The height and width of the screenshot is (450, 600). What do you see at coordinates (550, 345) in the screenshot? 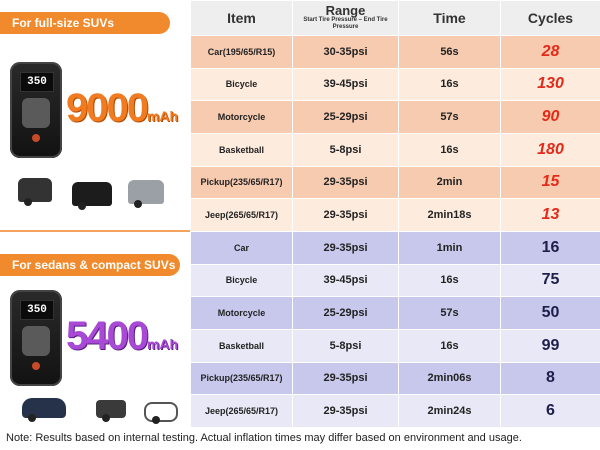
I see `cycles-cell: 99` at bounding box center [550, 345].